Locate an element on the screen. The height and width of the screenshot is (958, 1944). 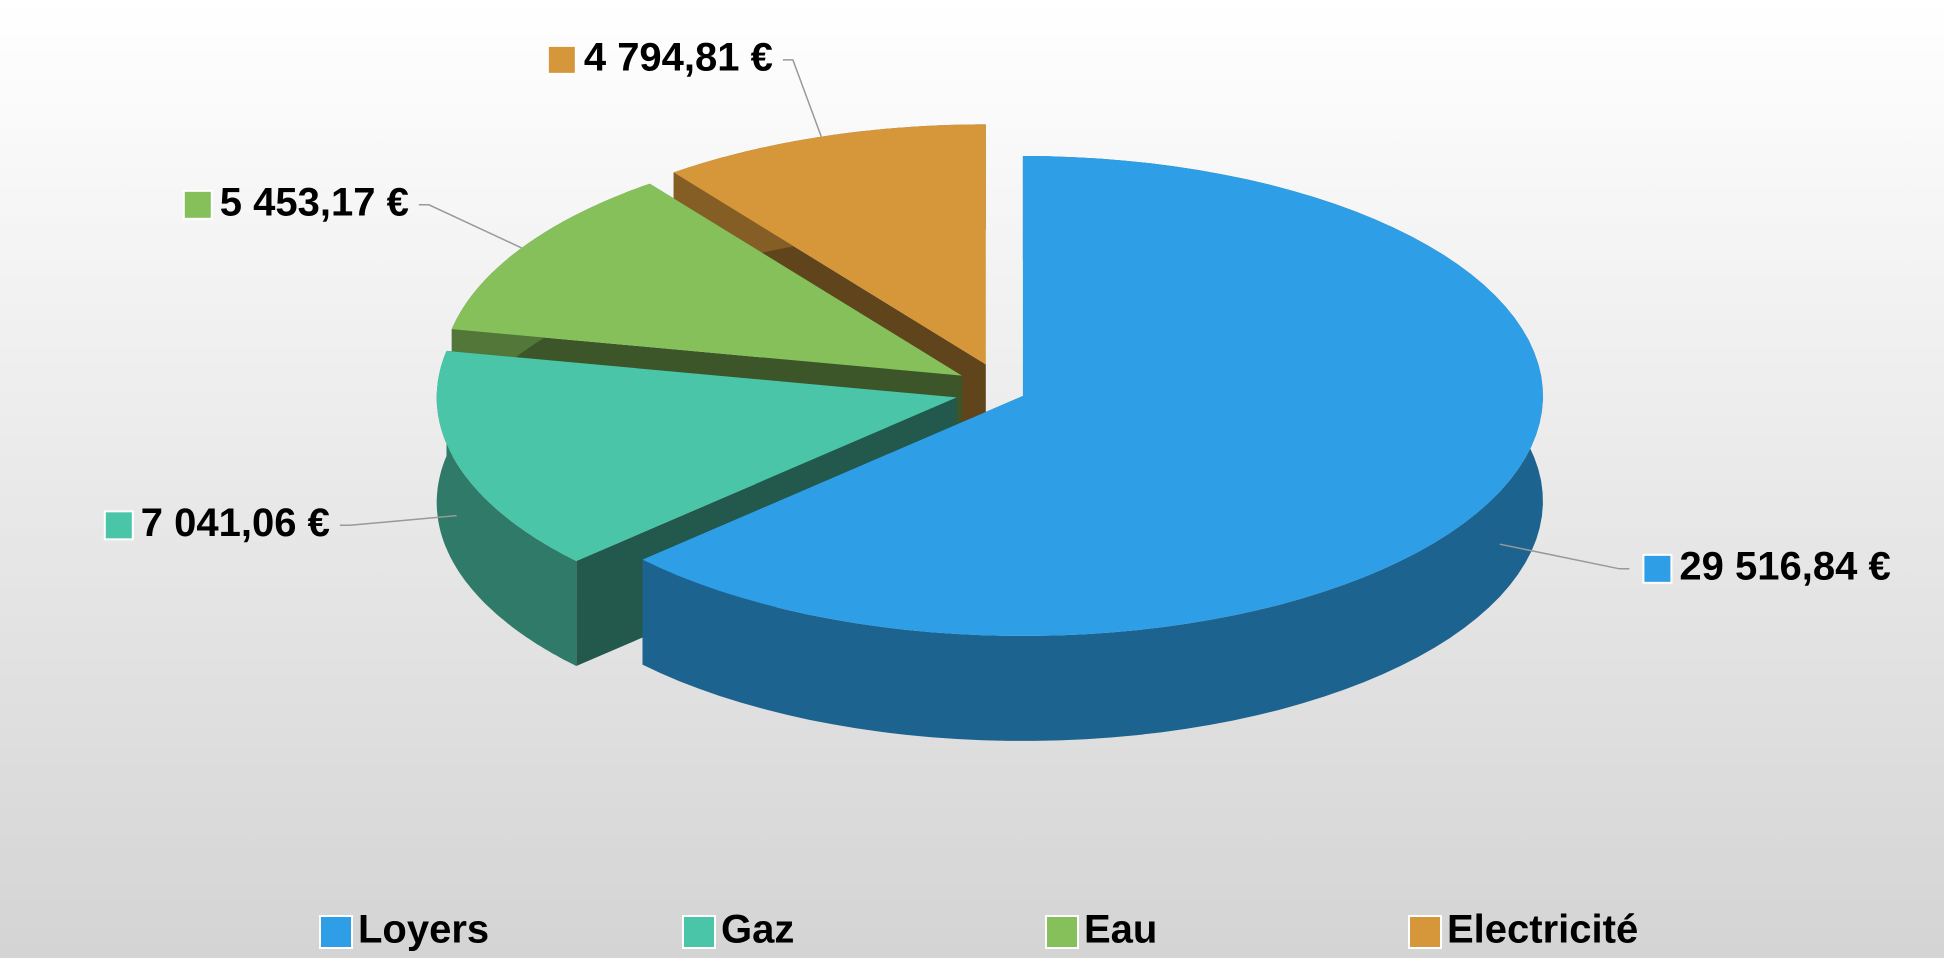
data-label: 7 041,06 € is located at coordinates (235, 523).